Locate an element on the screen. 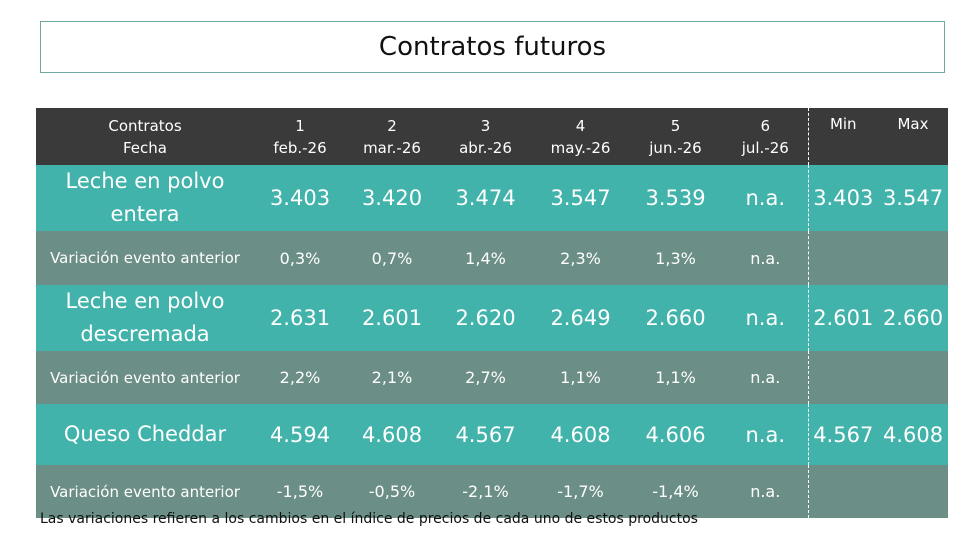 This screenshot has width=979, height=552. cell-value: 0,3% is located at coordinates (300, 258).